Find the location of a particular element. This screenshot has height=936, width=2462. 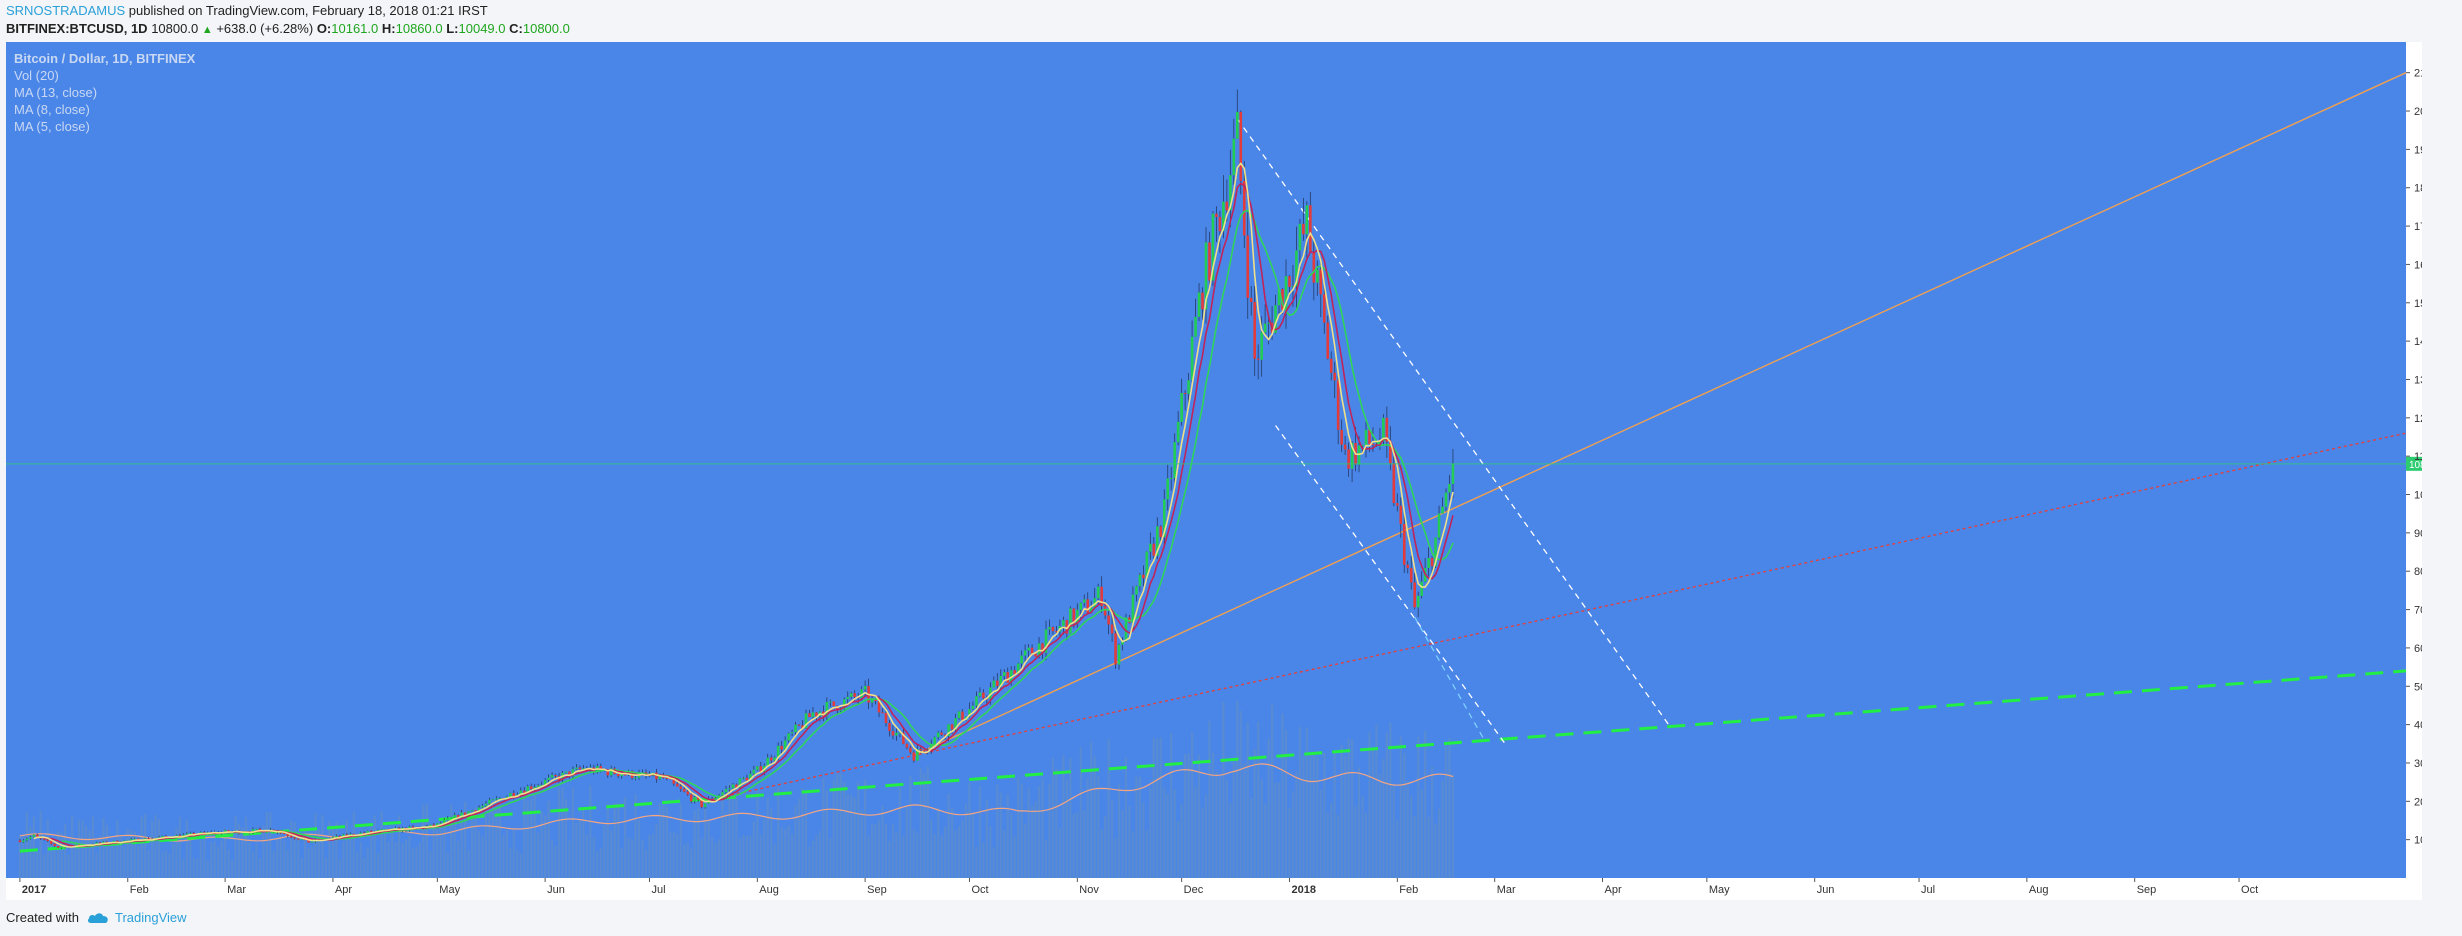

last-price: 10800.0 is located at coordinates (175, 28).